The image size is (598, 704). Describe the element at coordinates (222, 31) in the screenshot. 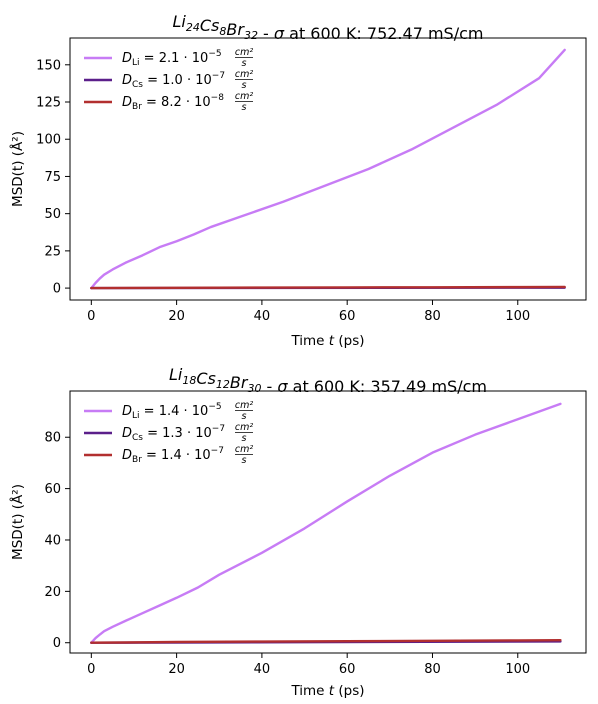

I see `title-subscript: 8` at that location.